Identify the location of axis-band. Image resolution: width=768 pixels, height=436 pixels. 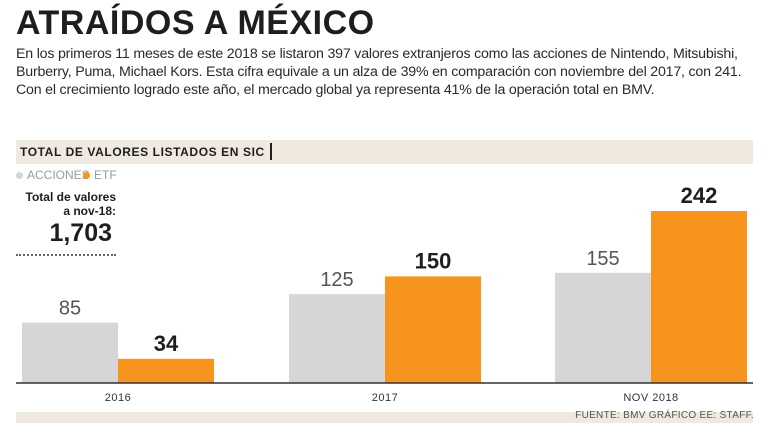
(384, 417).